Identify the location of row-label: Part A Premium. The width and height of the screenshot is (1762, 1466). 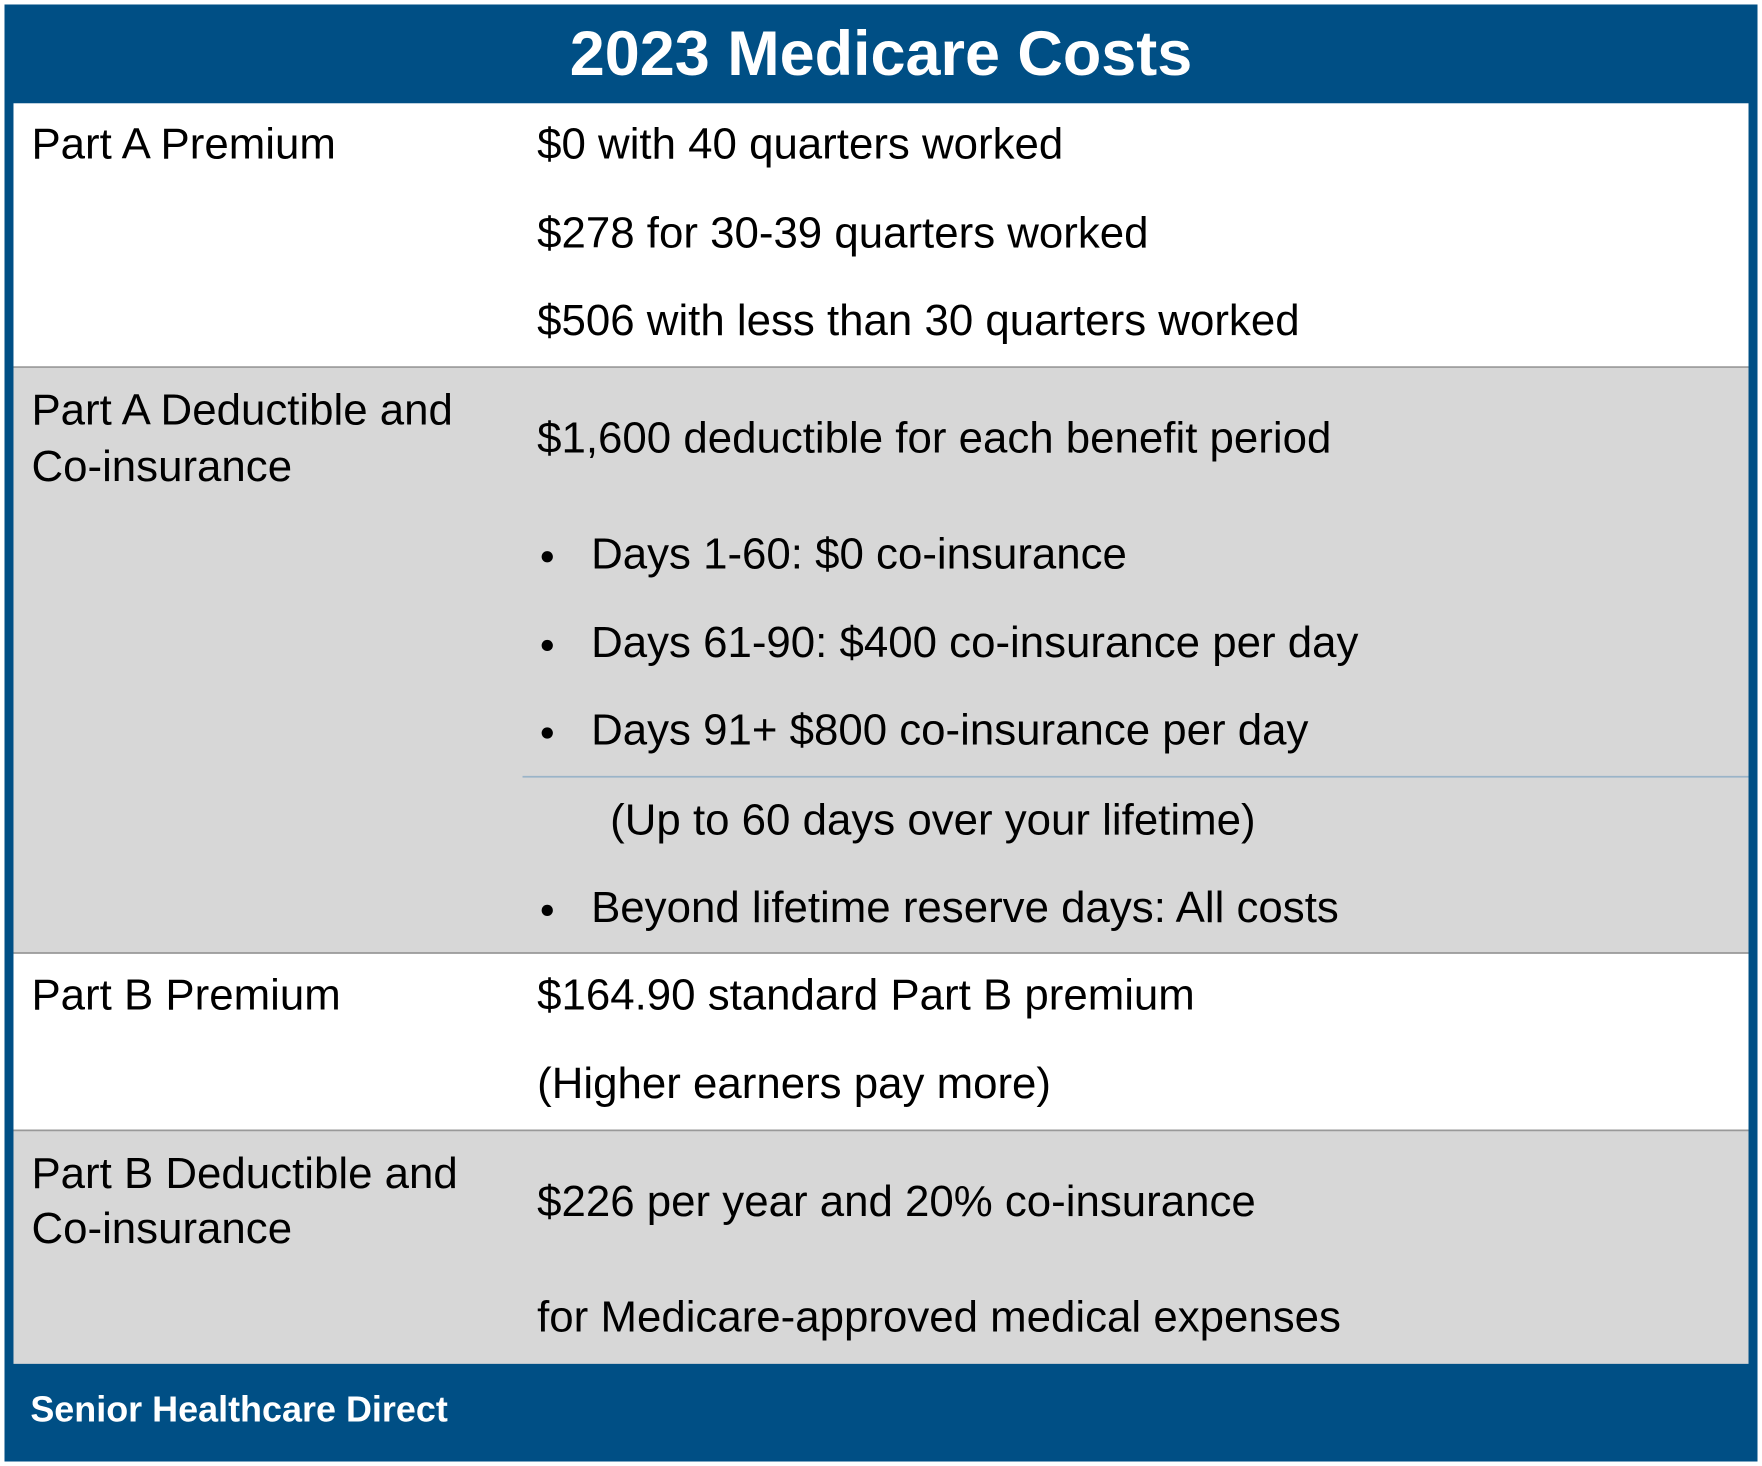
(183, 144).